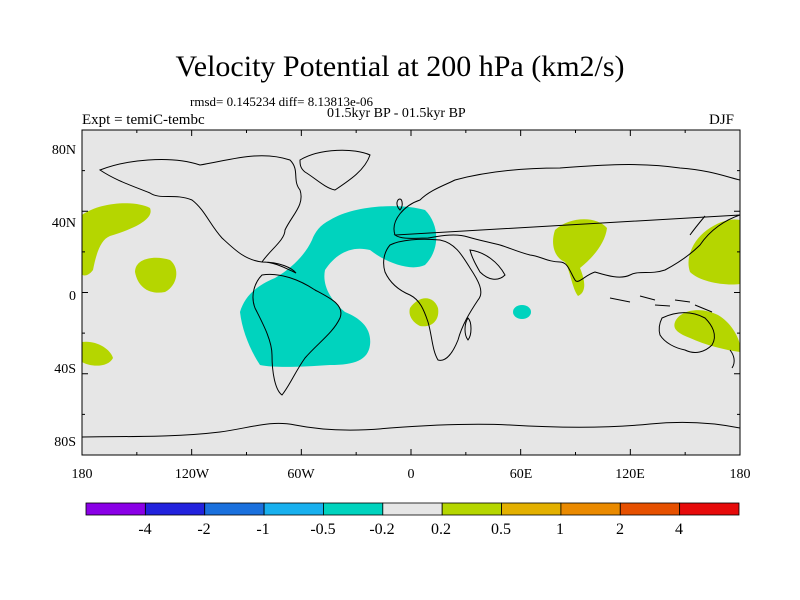 This screenshot has width=800, height=600. I want to click on colorbar-label: -0.5, so click(322, 529).